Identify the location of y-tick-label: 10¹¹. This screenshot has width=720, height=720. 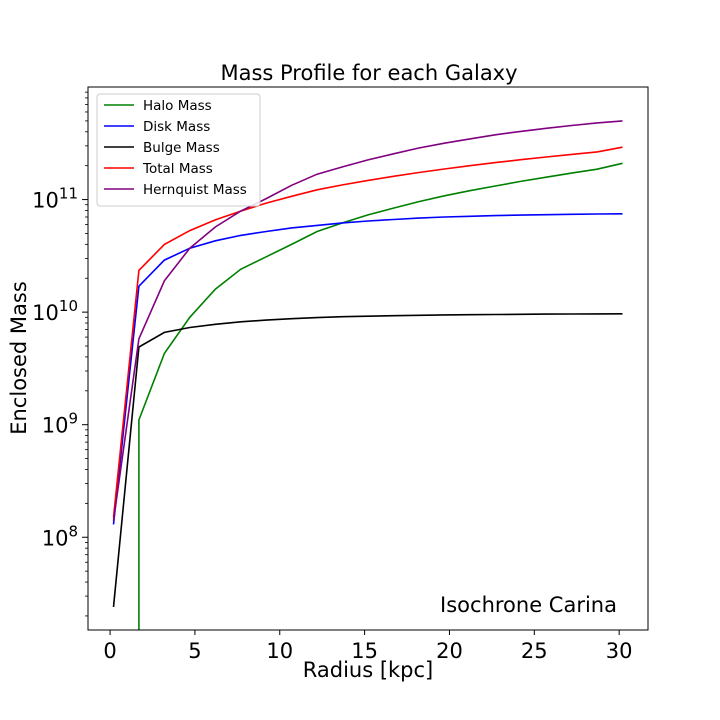
(55, 199).